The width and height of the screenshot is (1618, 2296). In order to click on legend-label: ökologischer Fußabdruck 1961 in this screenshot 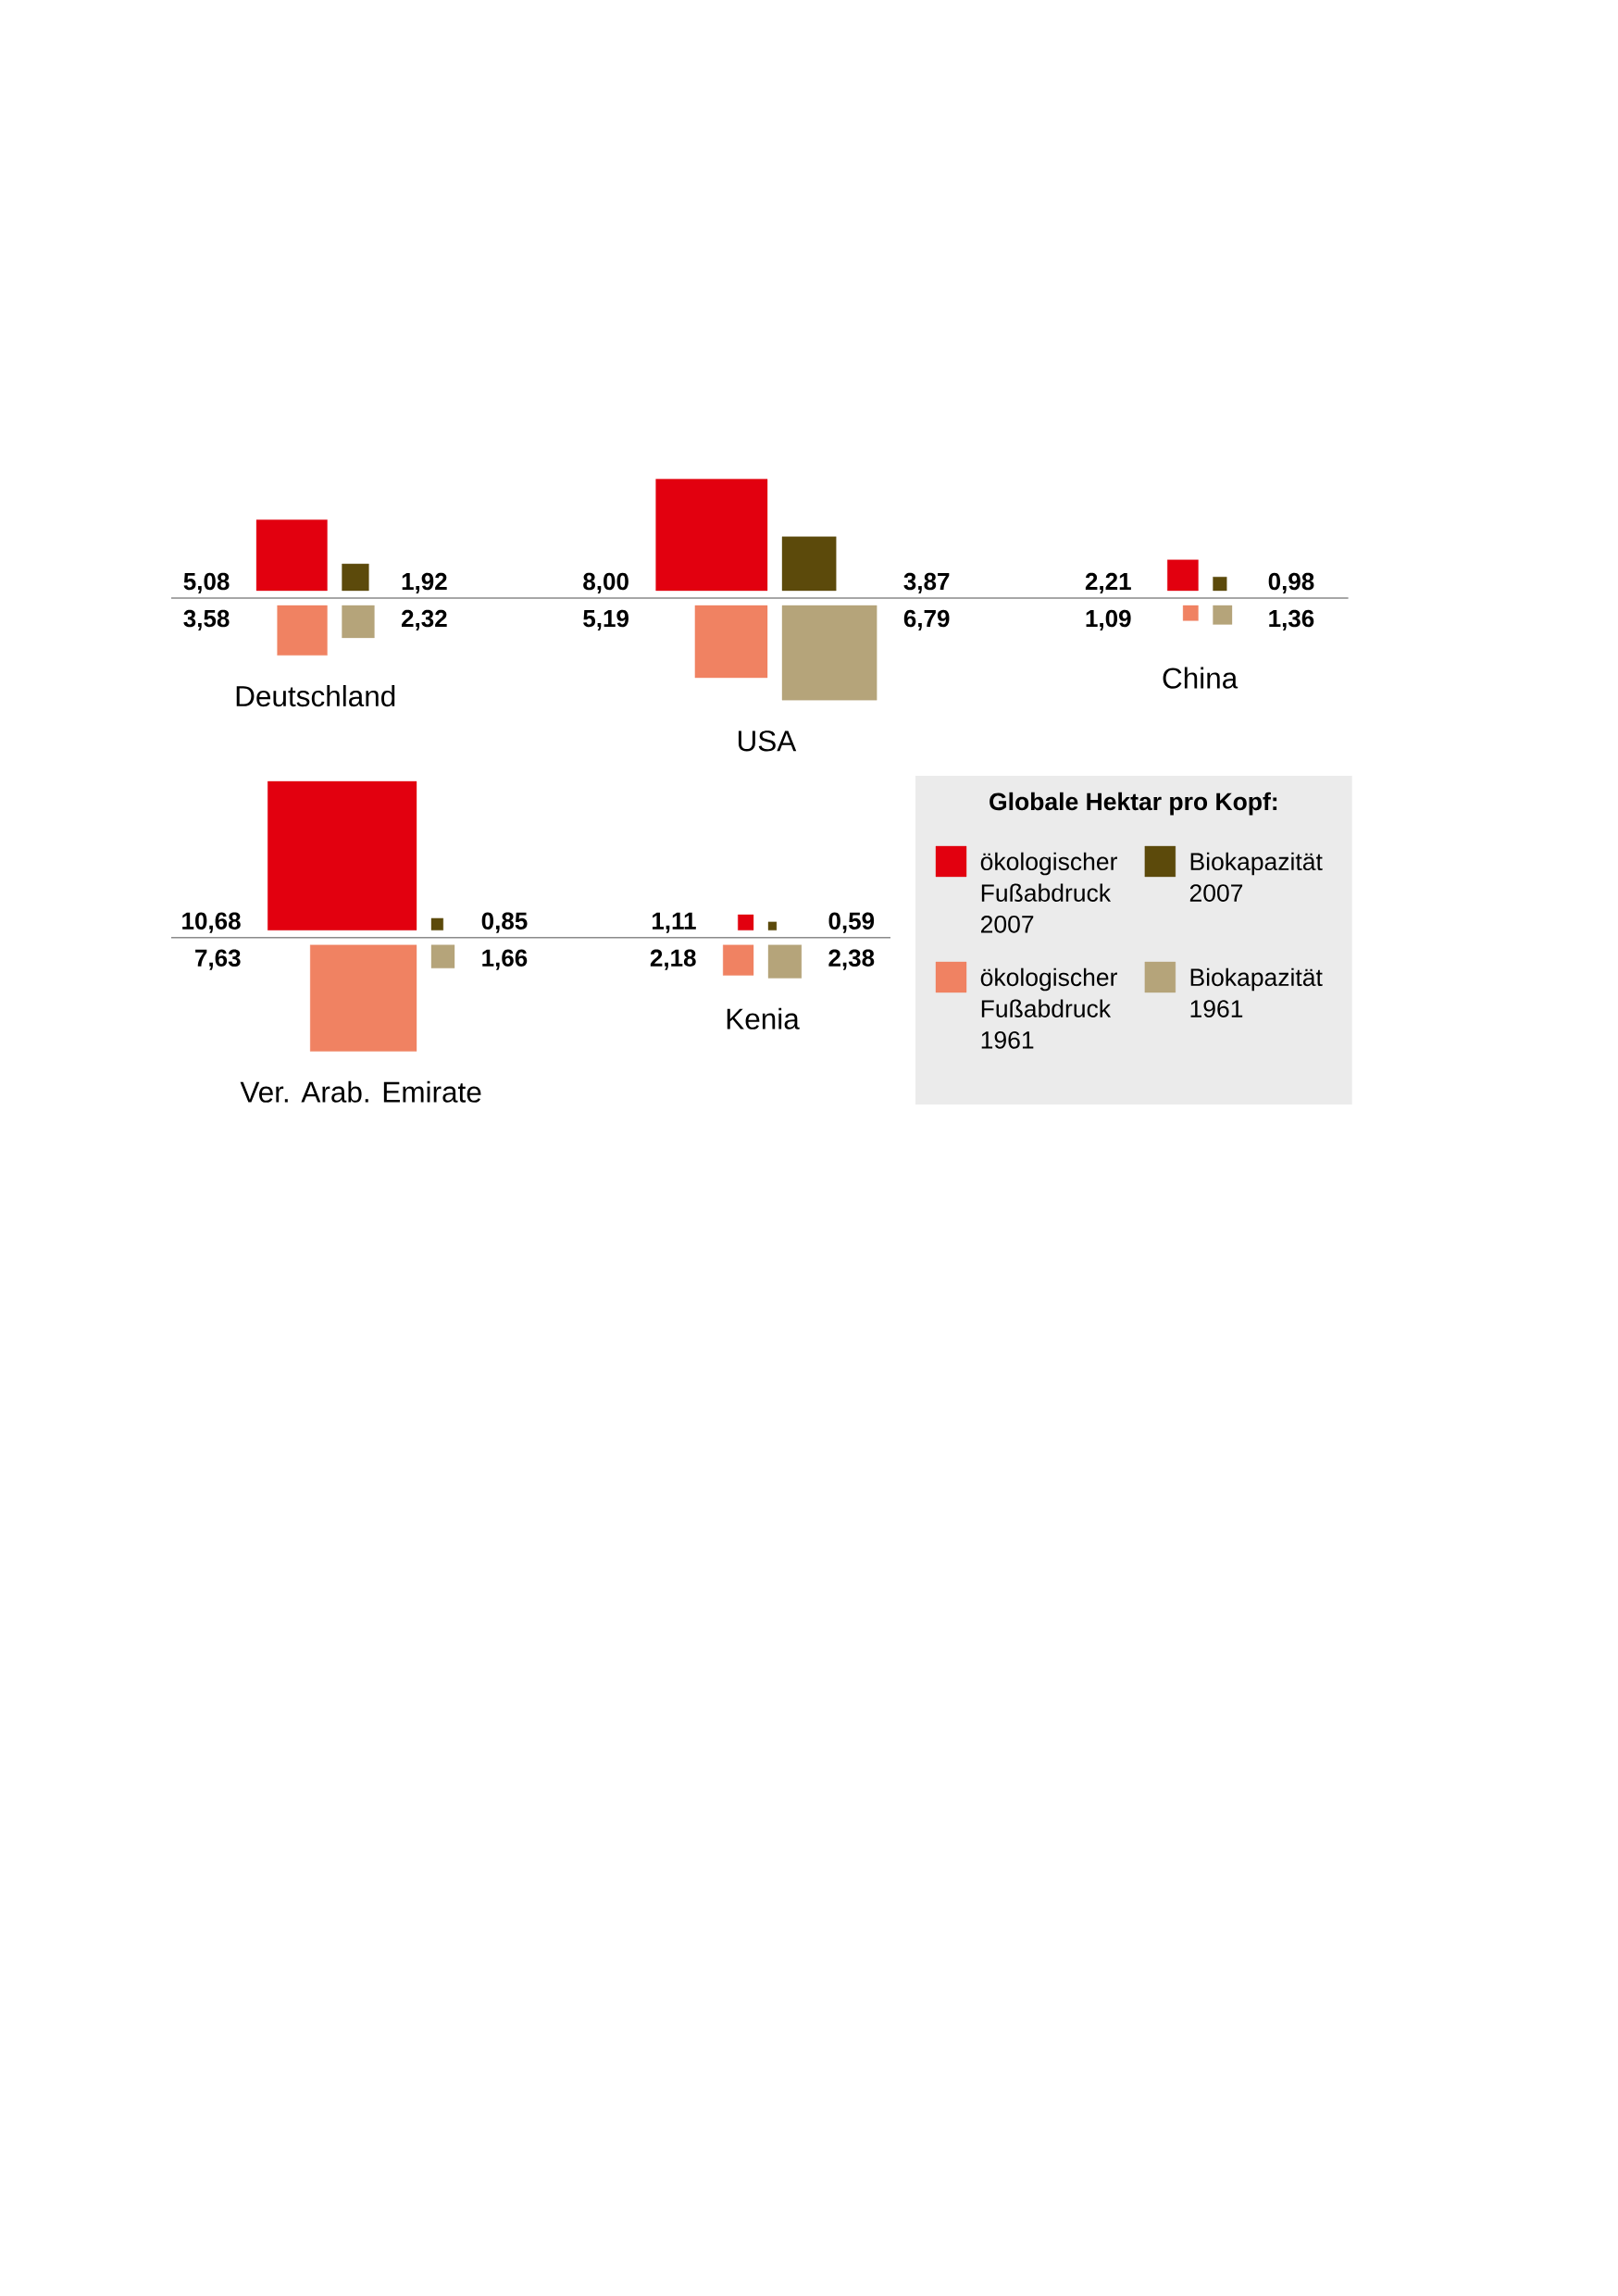, I will do `click(1048, 1008)`.